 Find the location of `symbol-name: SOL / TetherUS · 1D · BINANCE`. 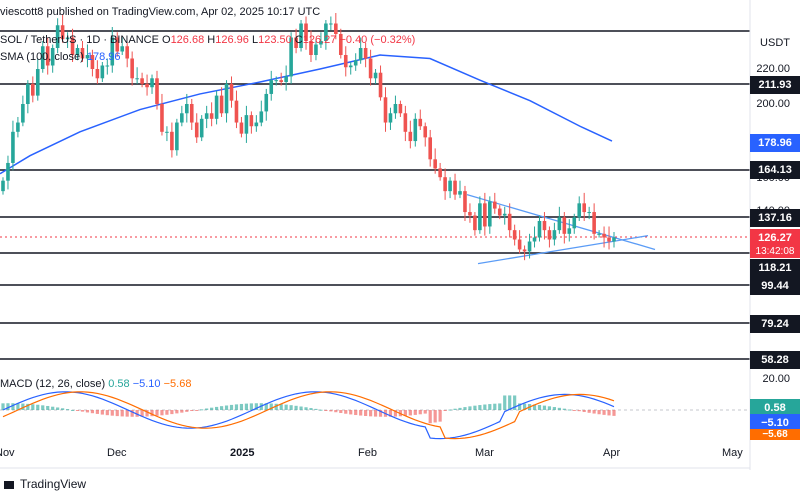

symbol-name: SOL / TetherUS · 1D · BINANCE is located at coordinates (79, 40).